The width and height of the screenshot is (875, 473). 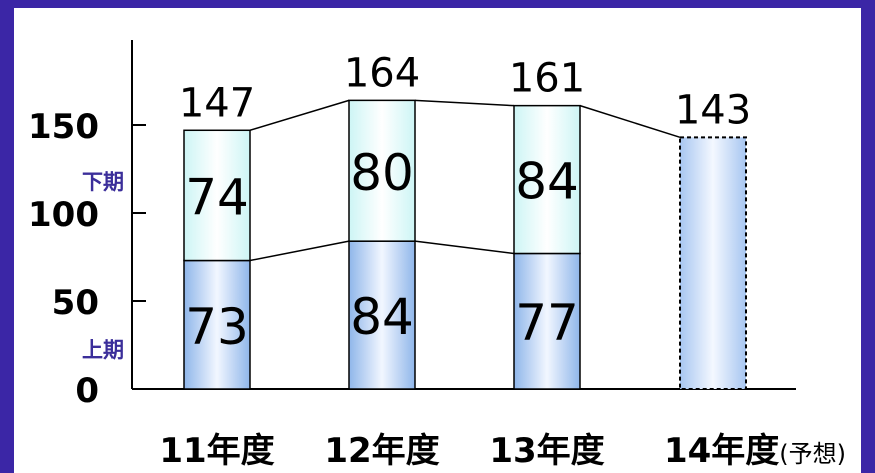 What do you see at coordinates (713, 263) in the screenshot?
I see `forecast-bar` at bounding box center [713, 263].